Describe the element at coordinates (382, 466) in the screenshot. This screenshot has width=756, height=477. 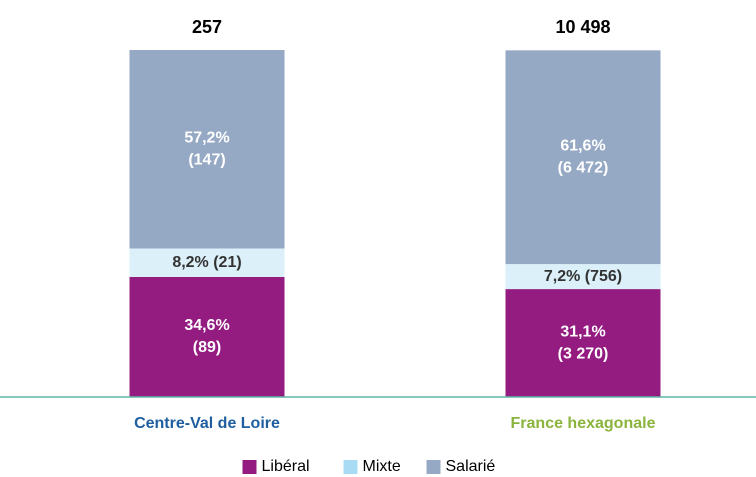
I see `legend-label: Mixte` at that location.